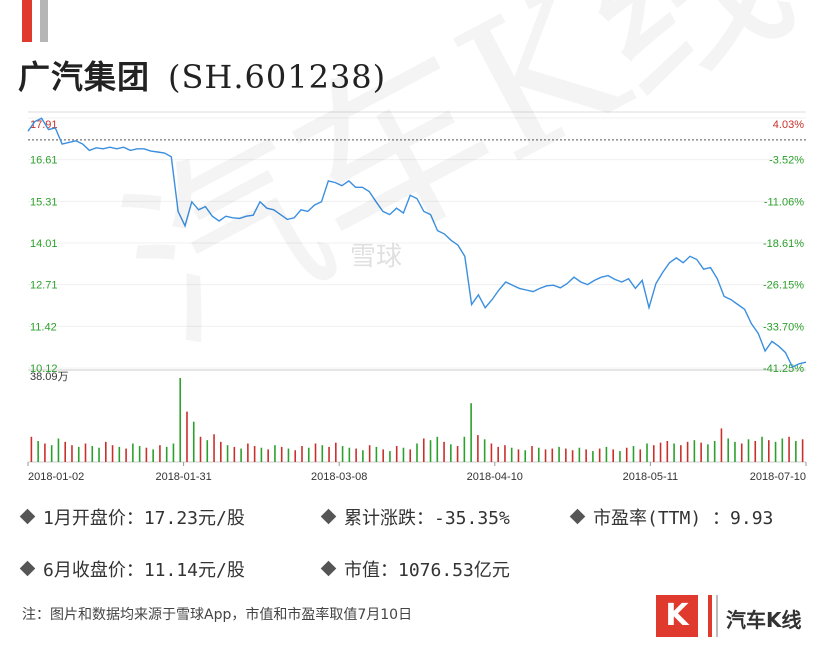  Describe the element at coordinates (650, 477) in the screenshot. I see `x-tick-label: 2018-05-11` at that location.